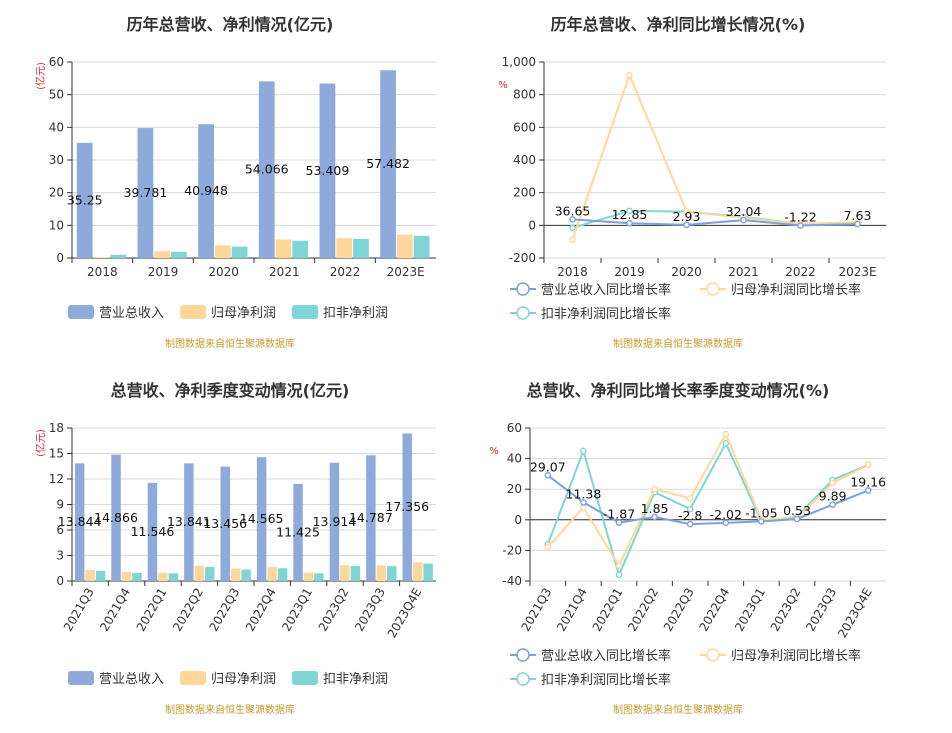 The height and width of the screenshot is (733, 952). I want to click on data-label: 19.16, so click(868, 481).